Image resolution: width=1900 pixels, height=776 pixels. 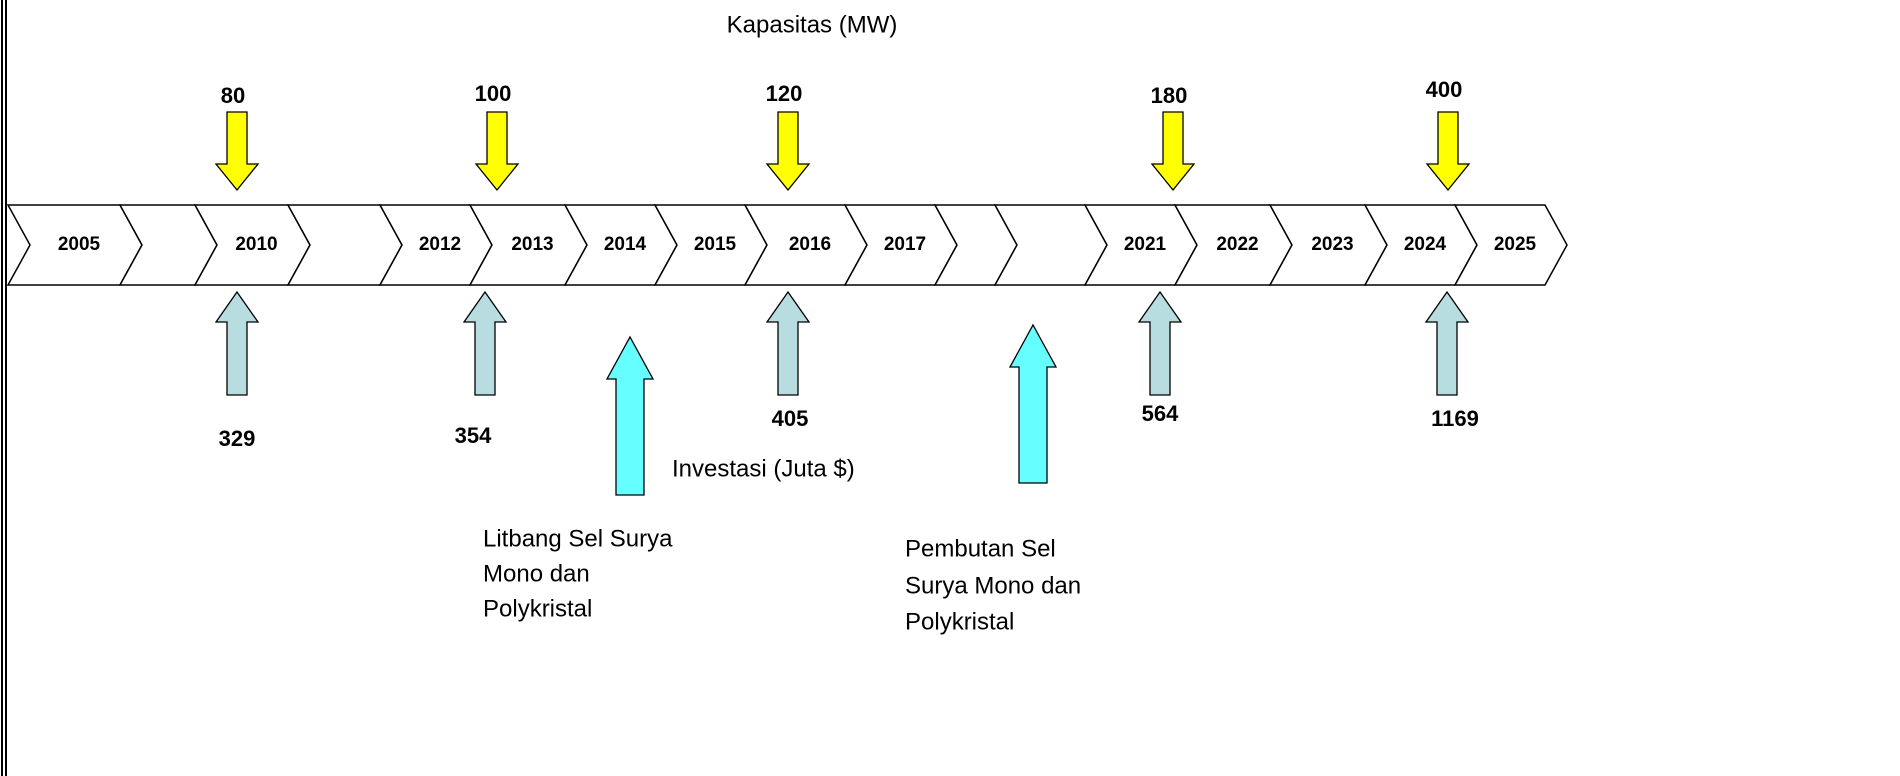 What do you see at coordinates (980, 548) in the screenshot?
I see `milestone-text: Pembutan Sel` at bounding box center [980, 548].